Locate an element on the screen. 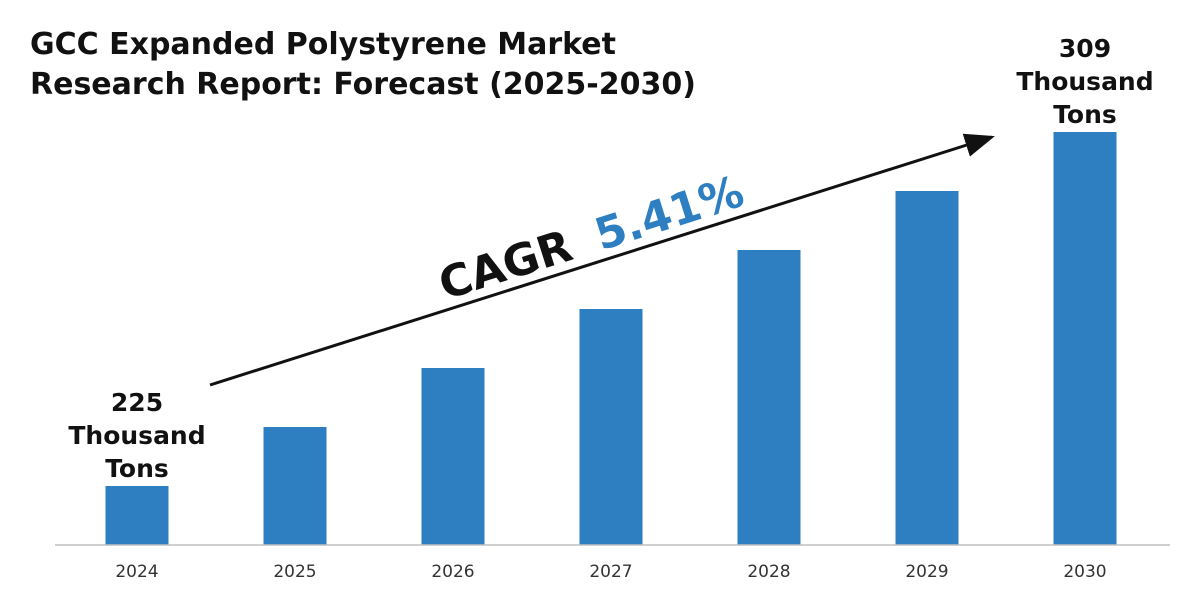 The width and height of the screenshot is (1200, 600). start-label-value: 225 is located at coordinates (137, 402).